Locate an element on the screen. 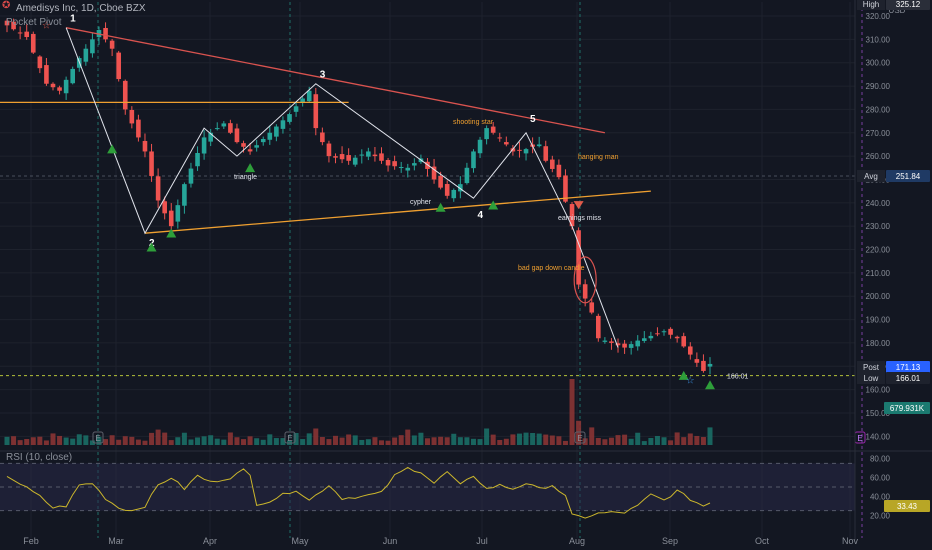 The height and width of the screenshot is (550, 932). post-badge-value: 171.13 is located at coordinates (908, 367).